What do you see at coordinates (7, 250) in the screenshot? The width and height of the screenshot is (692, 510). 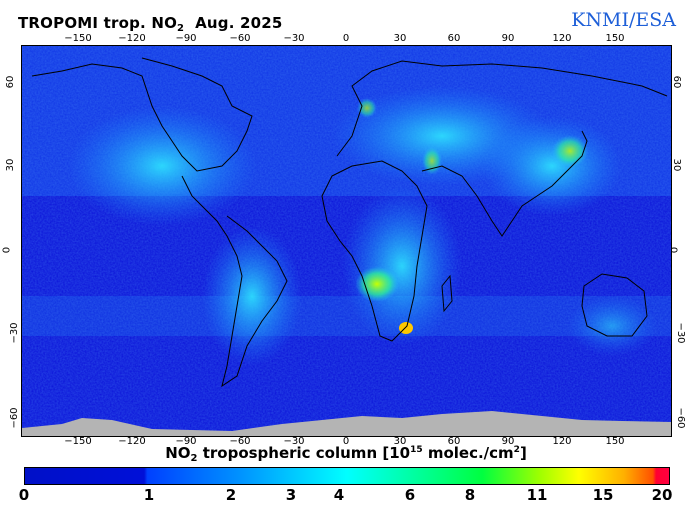 I see `lat-tick-label: 0` at bounding box center [7, 250].